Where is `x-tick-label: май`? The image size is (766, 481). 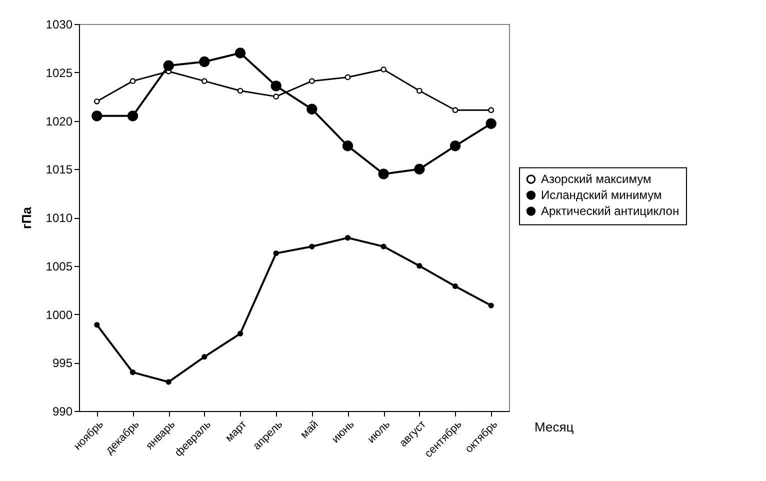
x-tick-label: май is located at coordinates (309, 430).